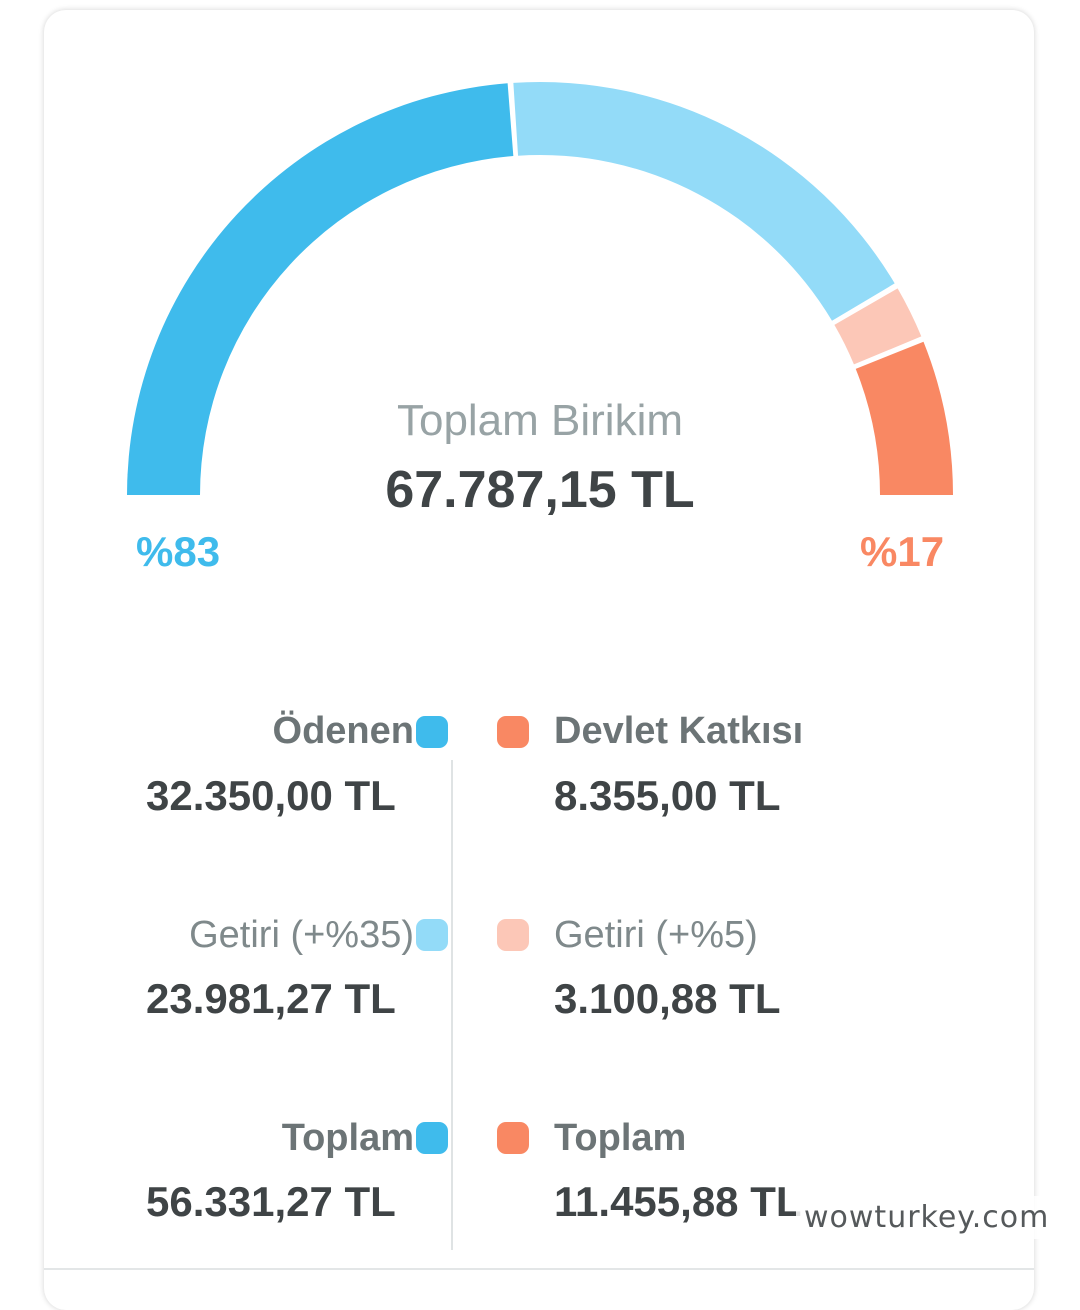  I want to click on state-total-value: 11.455,88 TL, so click(678, 1201).